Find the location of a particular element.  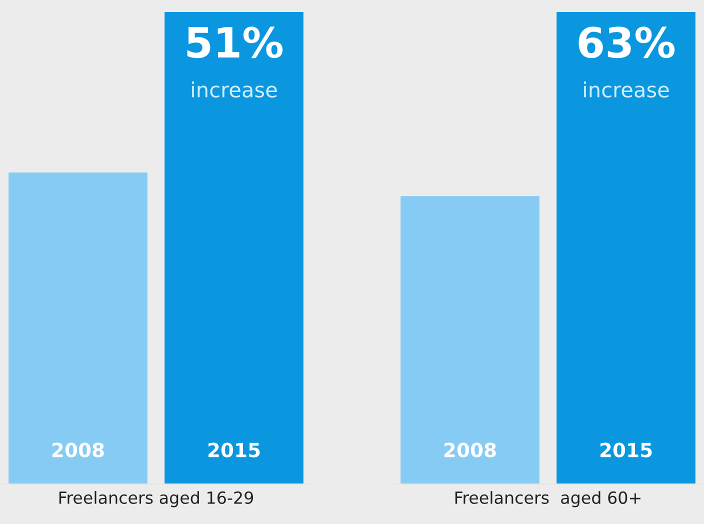

x-axis-title: Freelancers aged 60+ is located at coordinates (547, 499).